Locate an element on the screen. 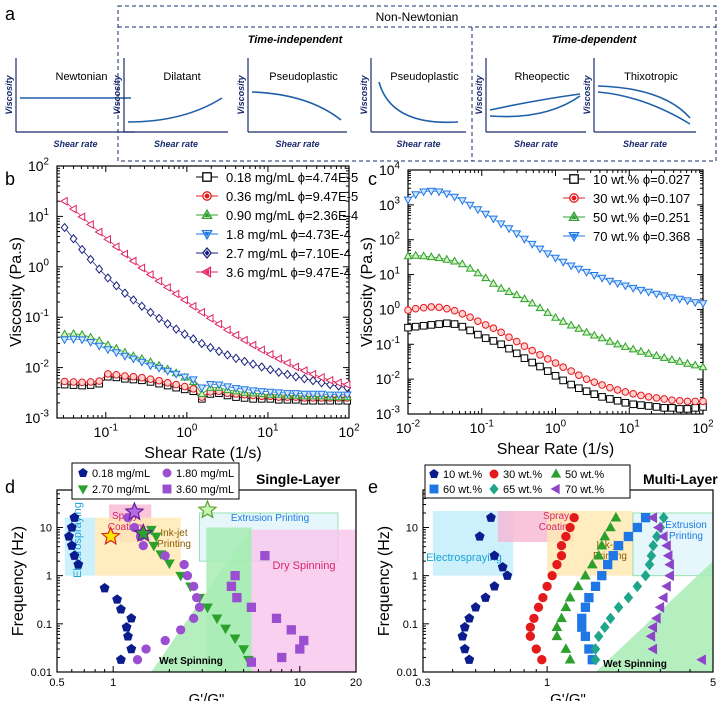 The height and width of the screenshot is (701, 722). legend-entry: 0.36 mg/mL ϕ=9.47E-5 is located at coordinates (292, 196).